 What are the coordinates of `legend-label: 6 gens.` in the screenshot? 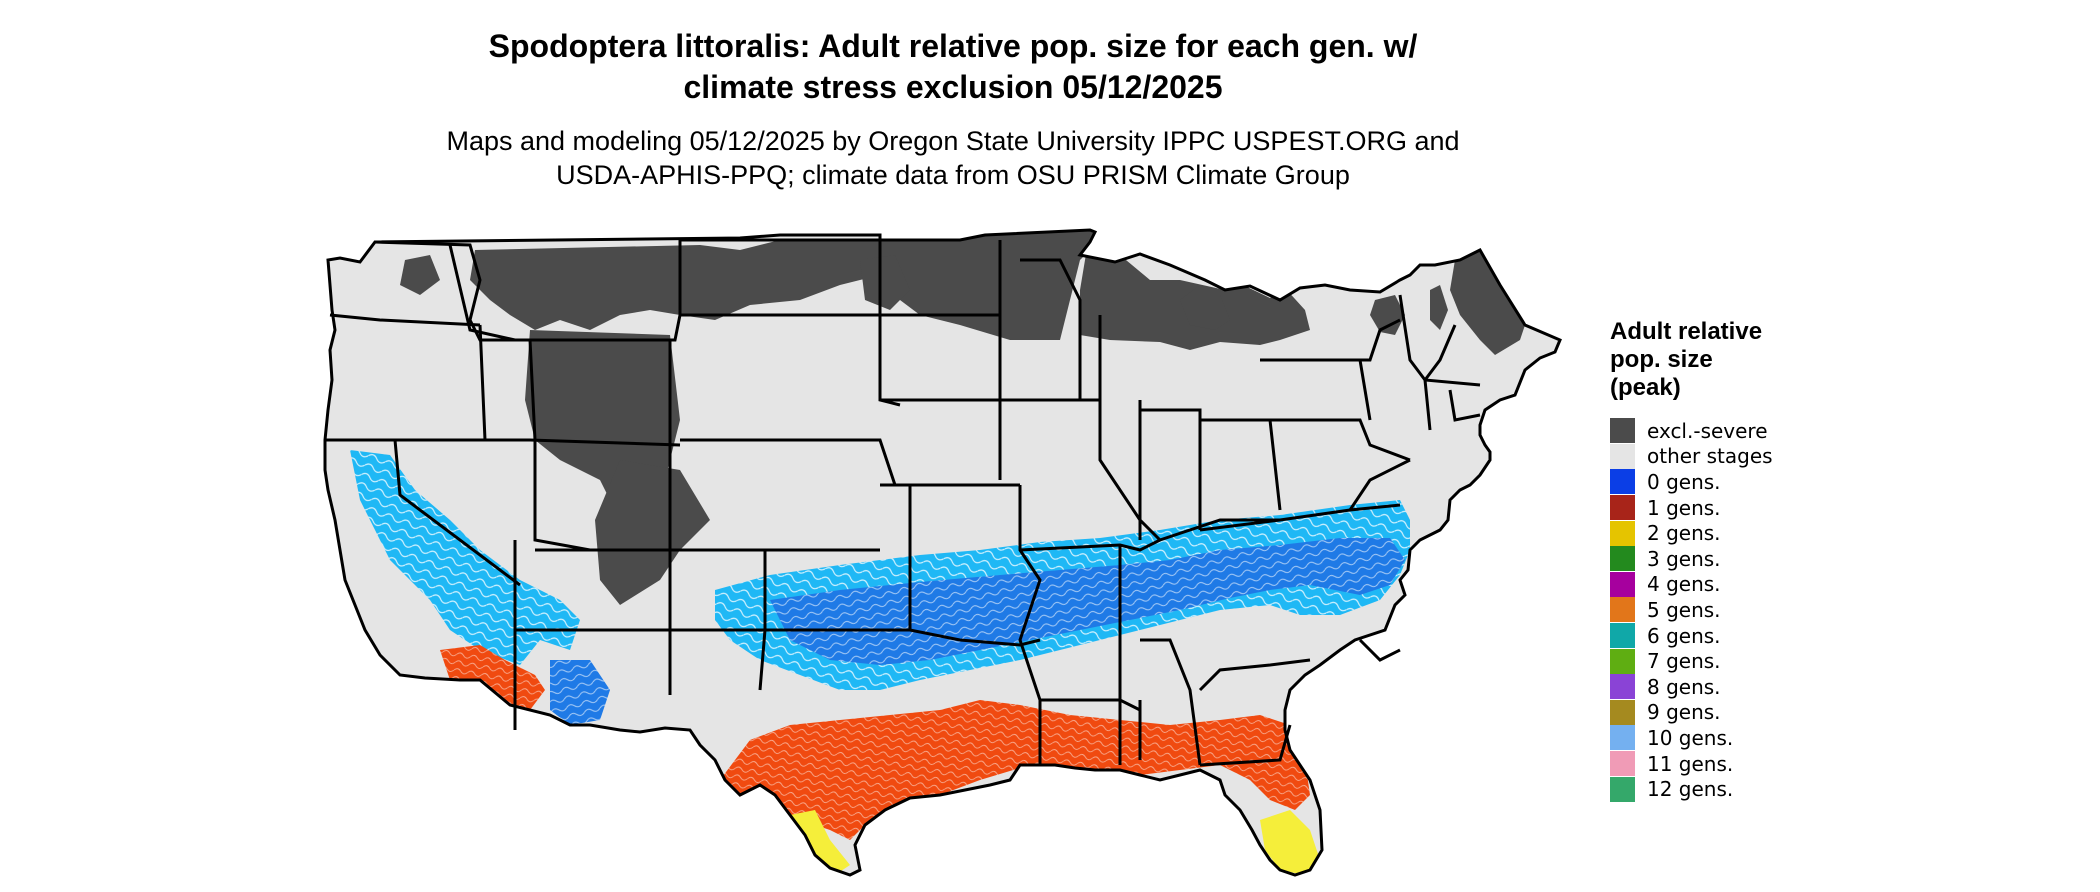 It's located at (1684, 635).